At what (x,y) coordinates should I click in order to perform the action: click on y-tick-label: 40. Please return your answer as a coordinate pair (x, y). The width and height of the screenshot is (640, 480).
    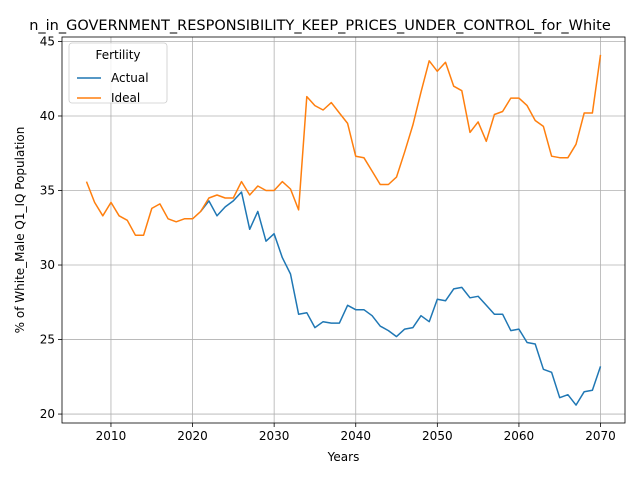
    Looking at the image, I should click on (47, 116).